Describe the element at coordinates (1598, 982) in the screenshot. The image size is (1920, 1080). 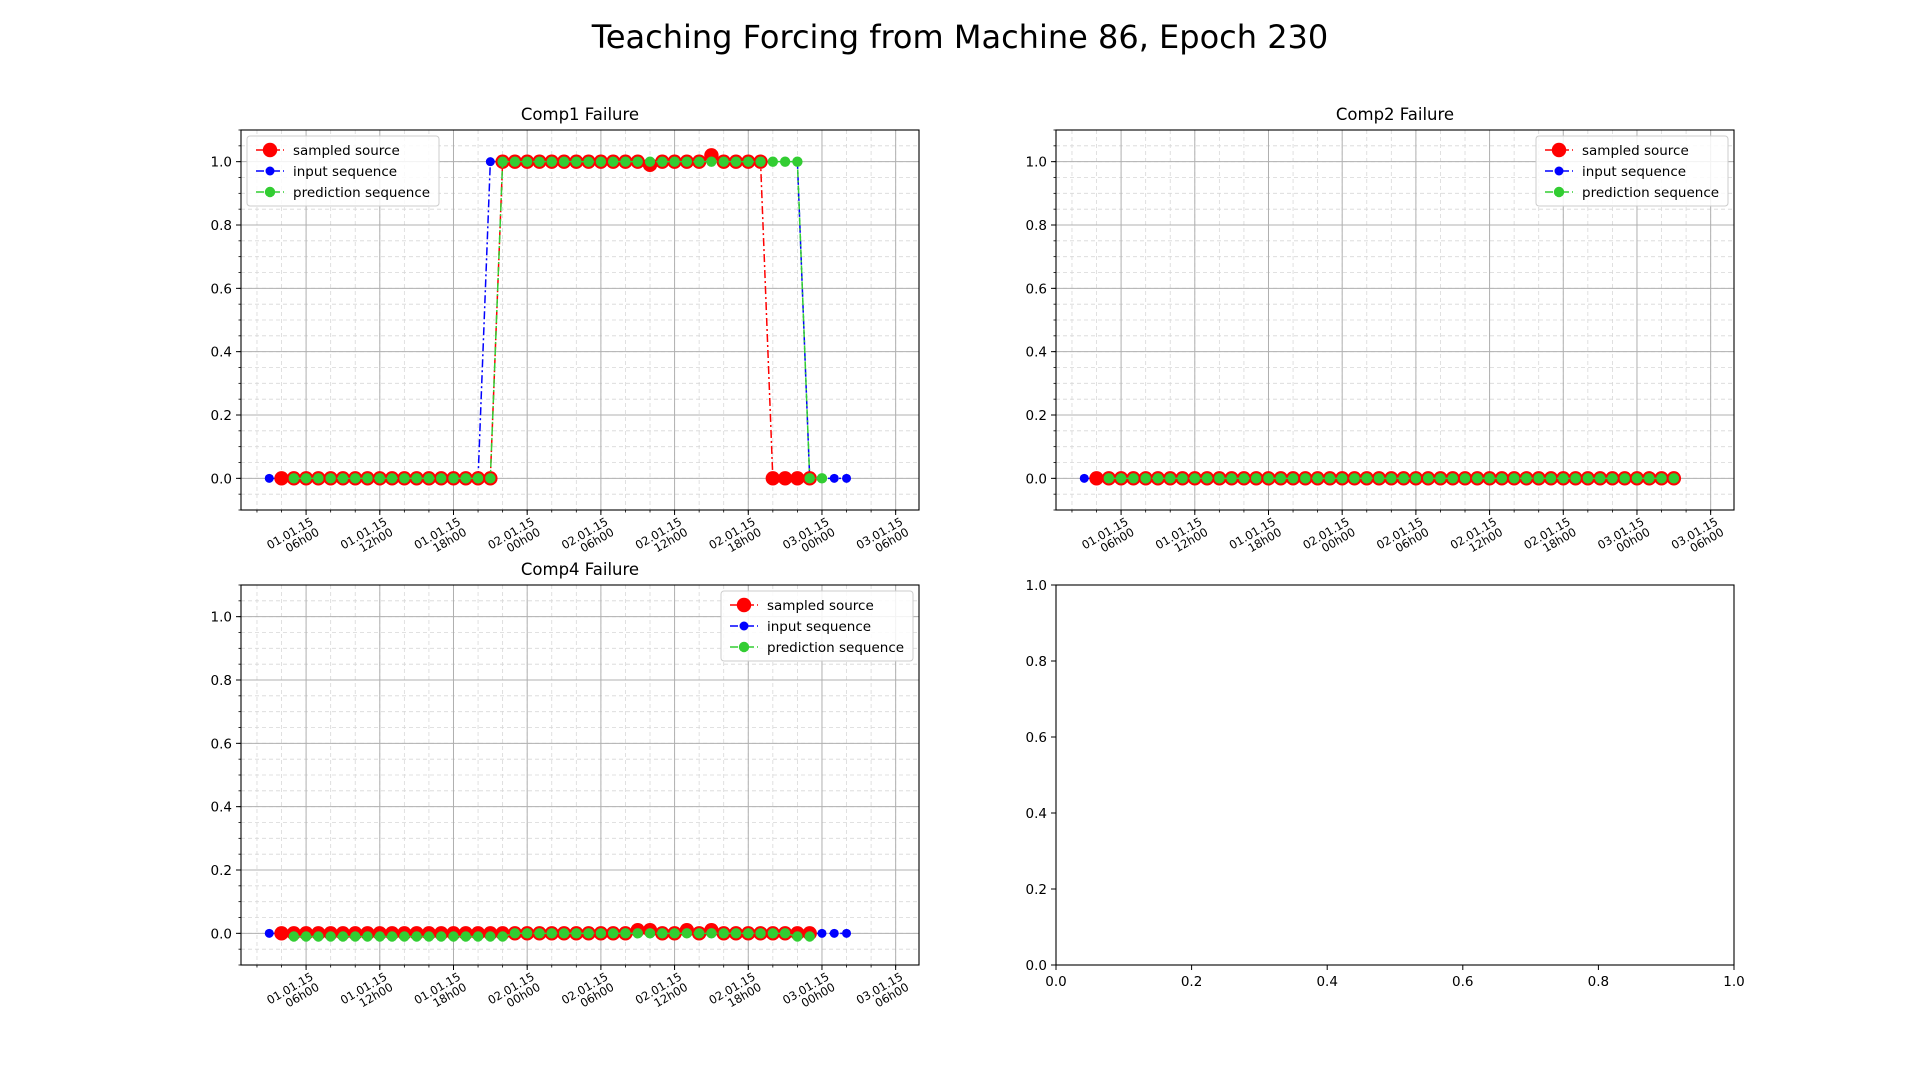
I see `x-tick-label: 0.8` at that location.